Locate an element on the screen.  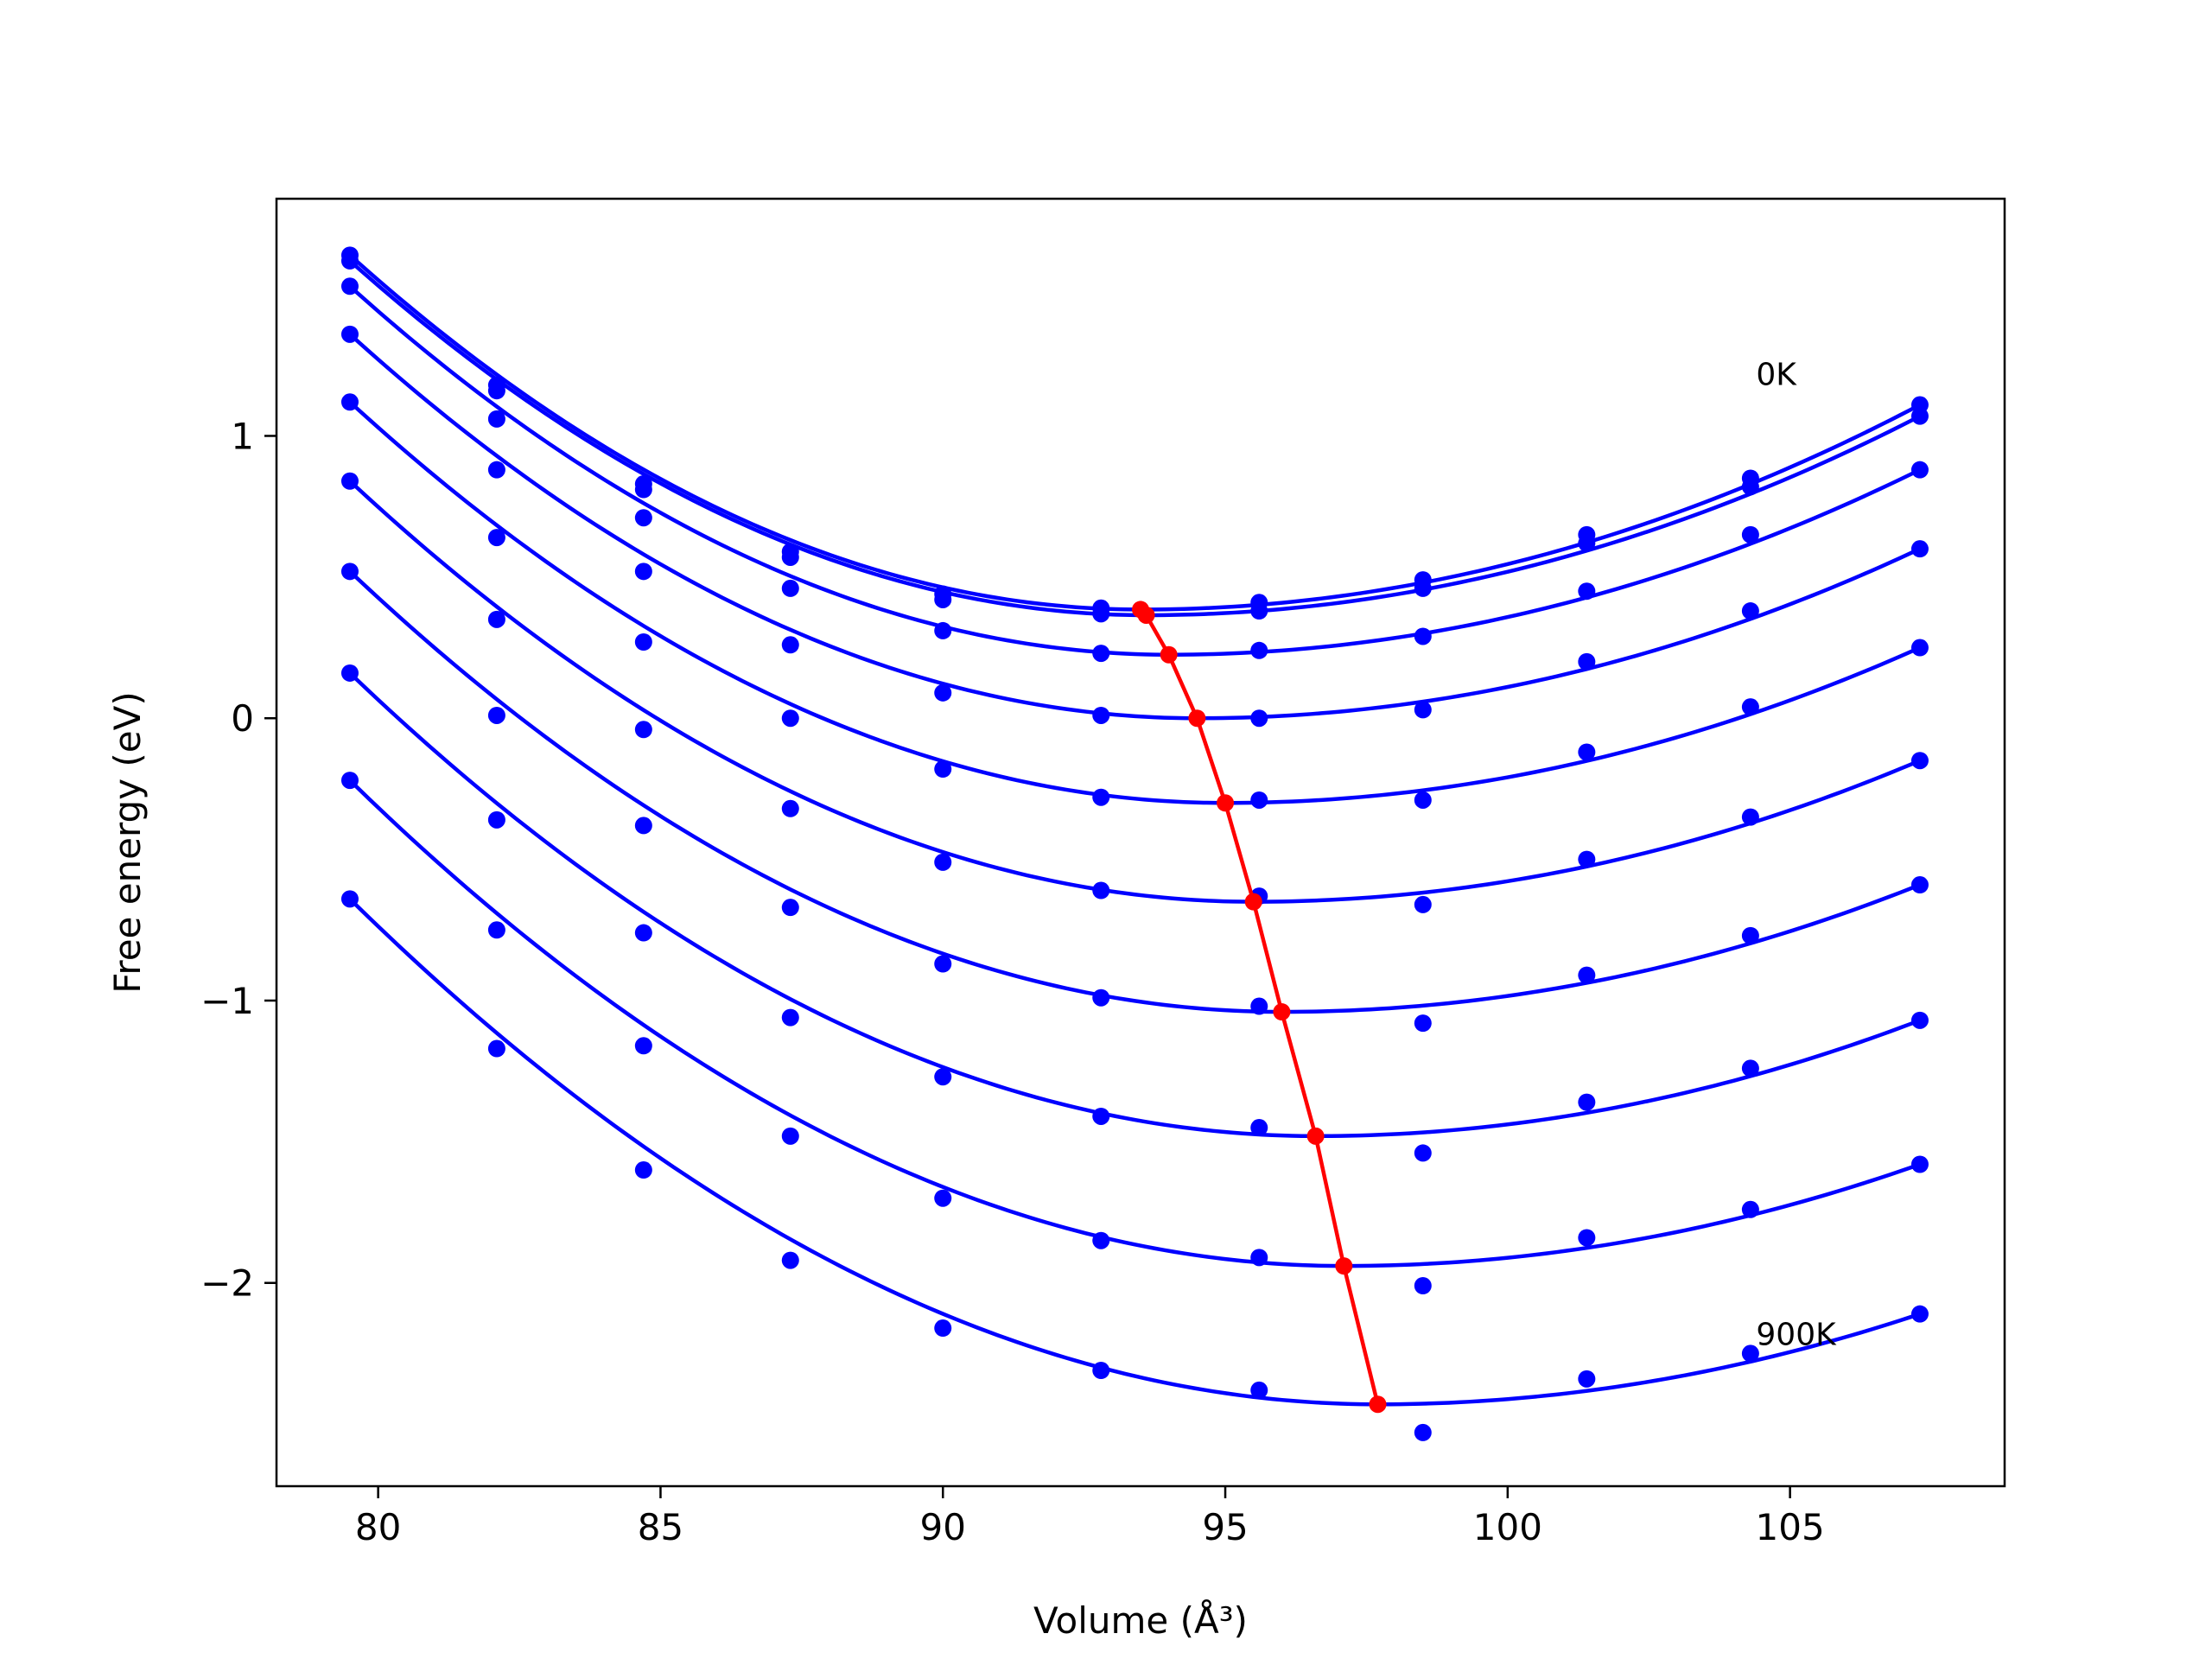
y-tick-label: 0 is located at coordinates (242, 718).